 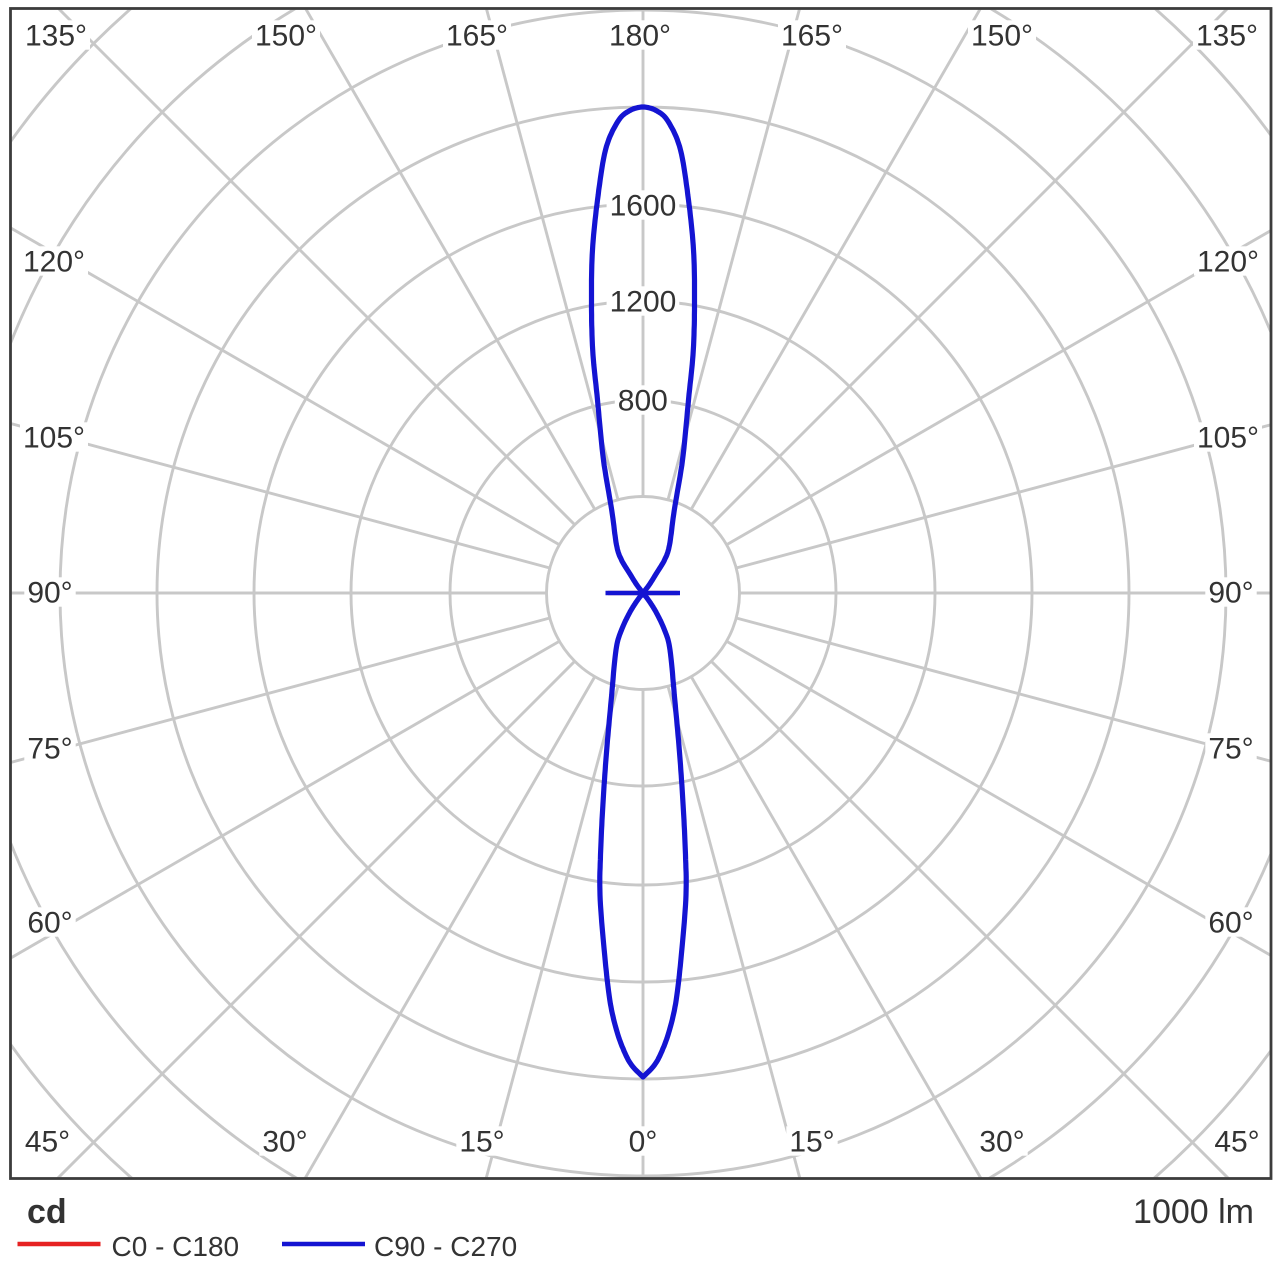 What do you see at coordinates (643, 401) in the screenshot?
I see `svg-text: 800` at bounding box center [643, 401].